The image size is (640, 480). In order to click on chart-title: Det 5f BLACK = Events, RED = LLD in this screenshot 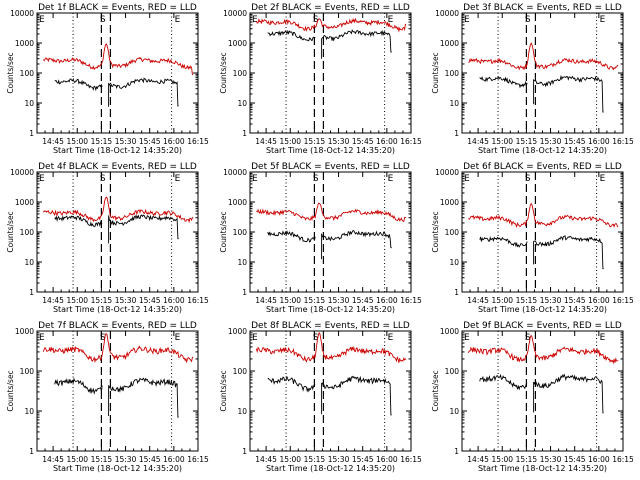, I will do `click(330, 167)`.